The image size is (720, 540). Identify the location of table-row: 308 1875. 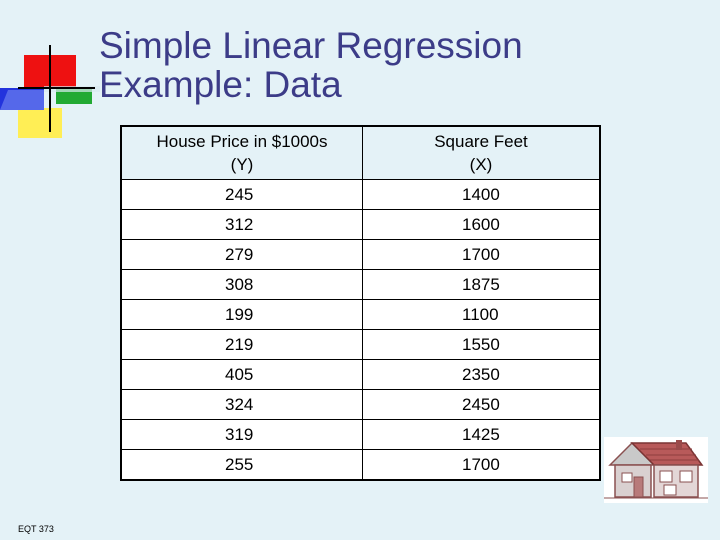
(360, 284).